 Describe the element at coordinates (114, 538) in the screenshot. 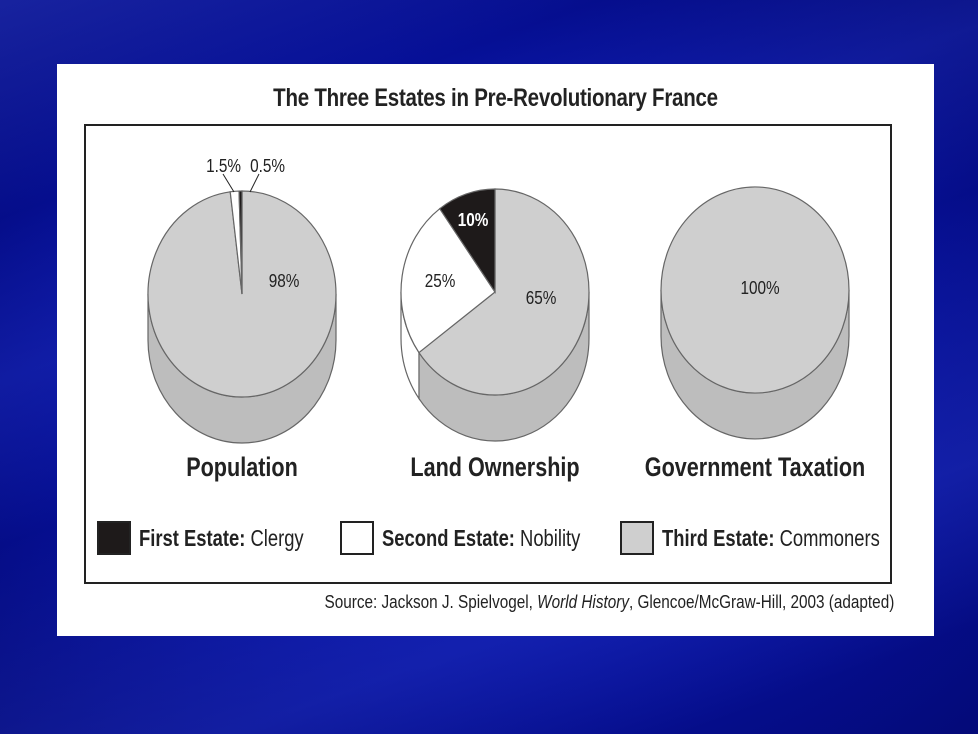

I see `legend-swatch-first` at that location.